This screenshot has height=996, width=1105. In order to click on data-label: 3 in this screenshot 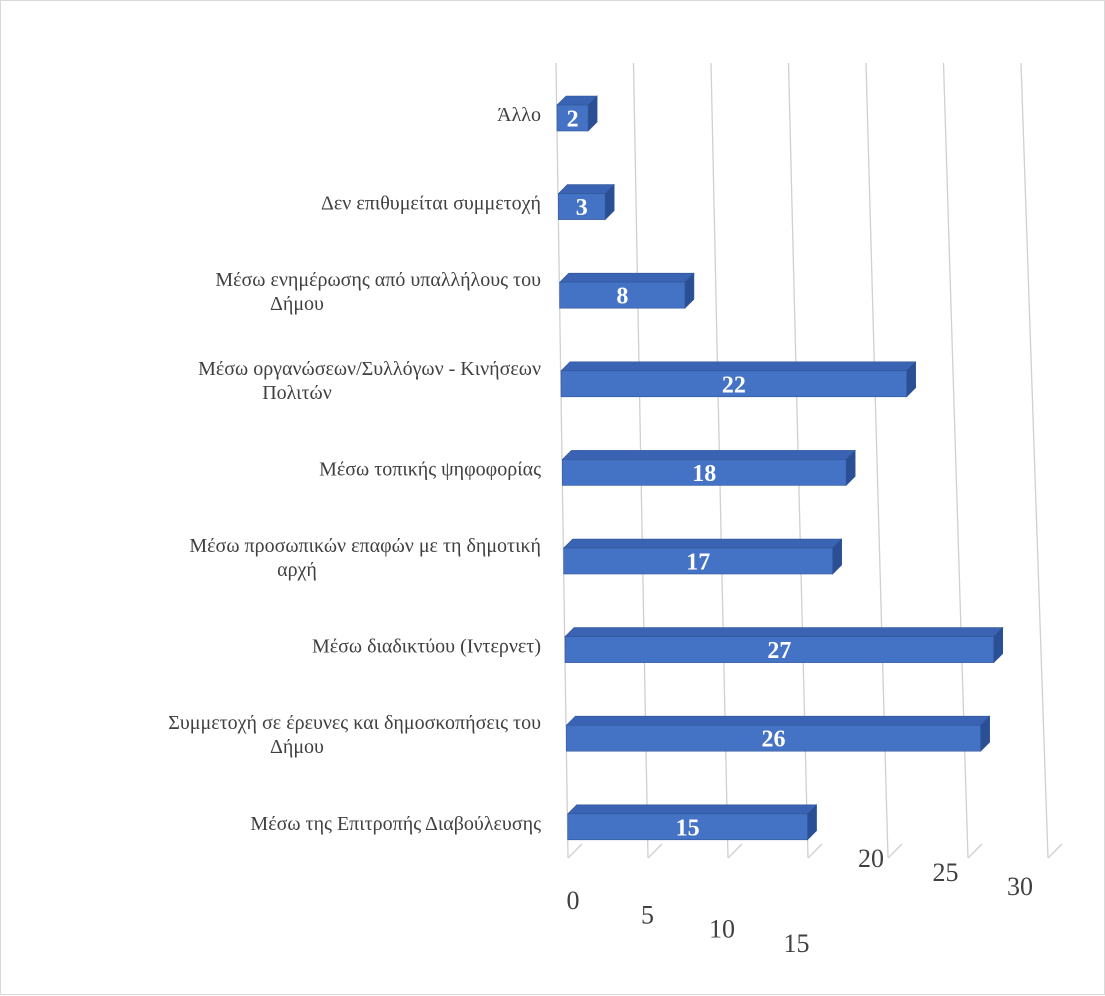, I will do `click(582, 208)`.